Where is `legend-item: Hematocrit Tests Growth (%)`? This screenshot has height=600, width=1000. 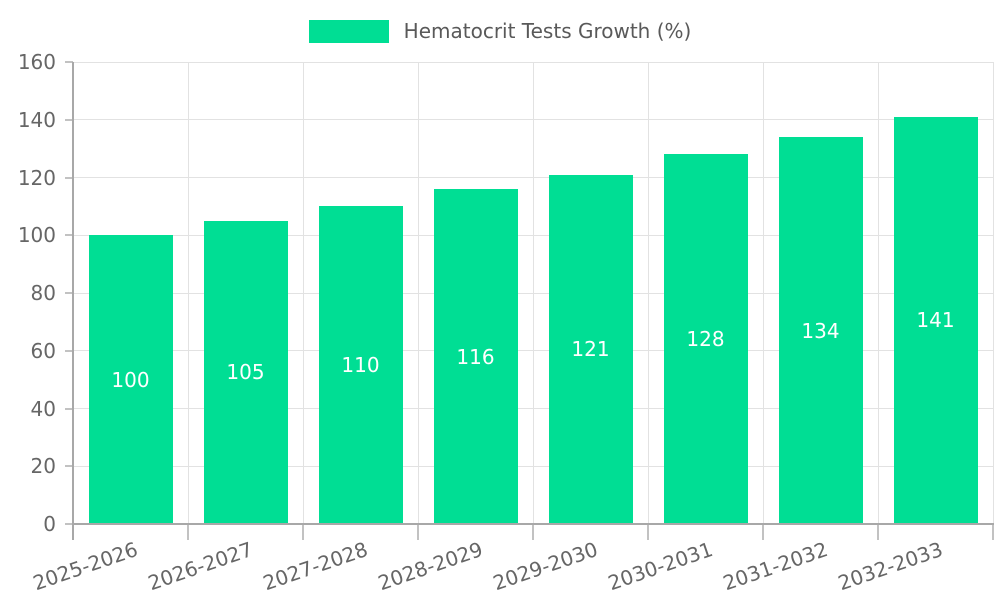 legend-item: Hematocrit Tests Growth (%) is located at coordinates (500, 31).